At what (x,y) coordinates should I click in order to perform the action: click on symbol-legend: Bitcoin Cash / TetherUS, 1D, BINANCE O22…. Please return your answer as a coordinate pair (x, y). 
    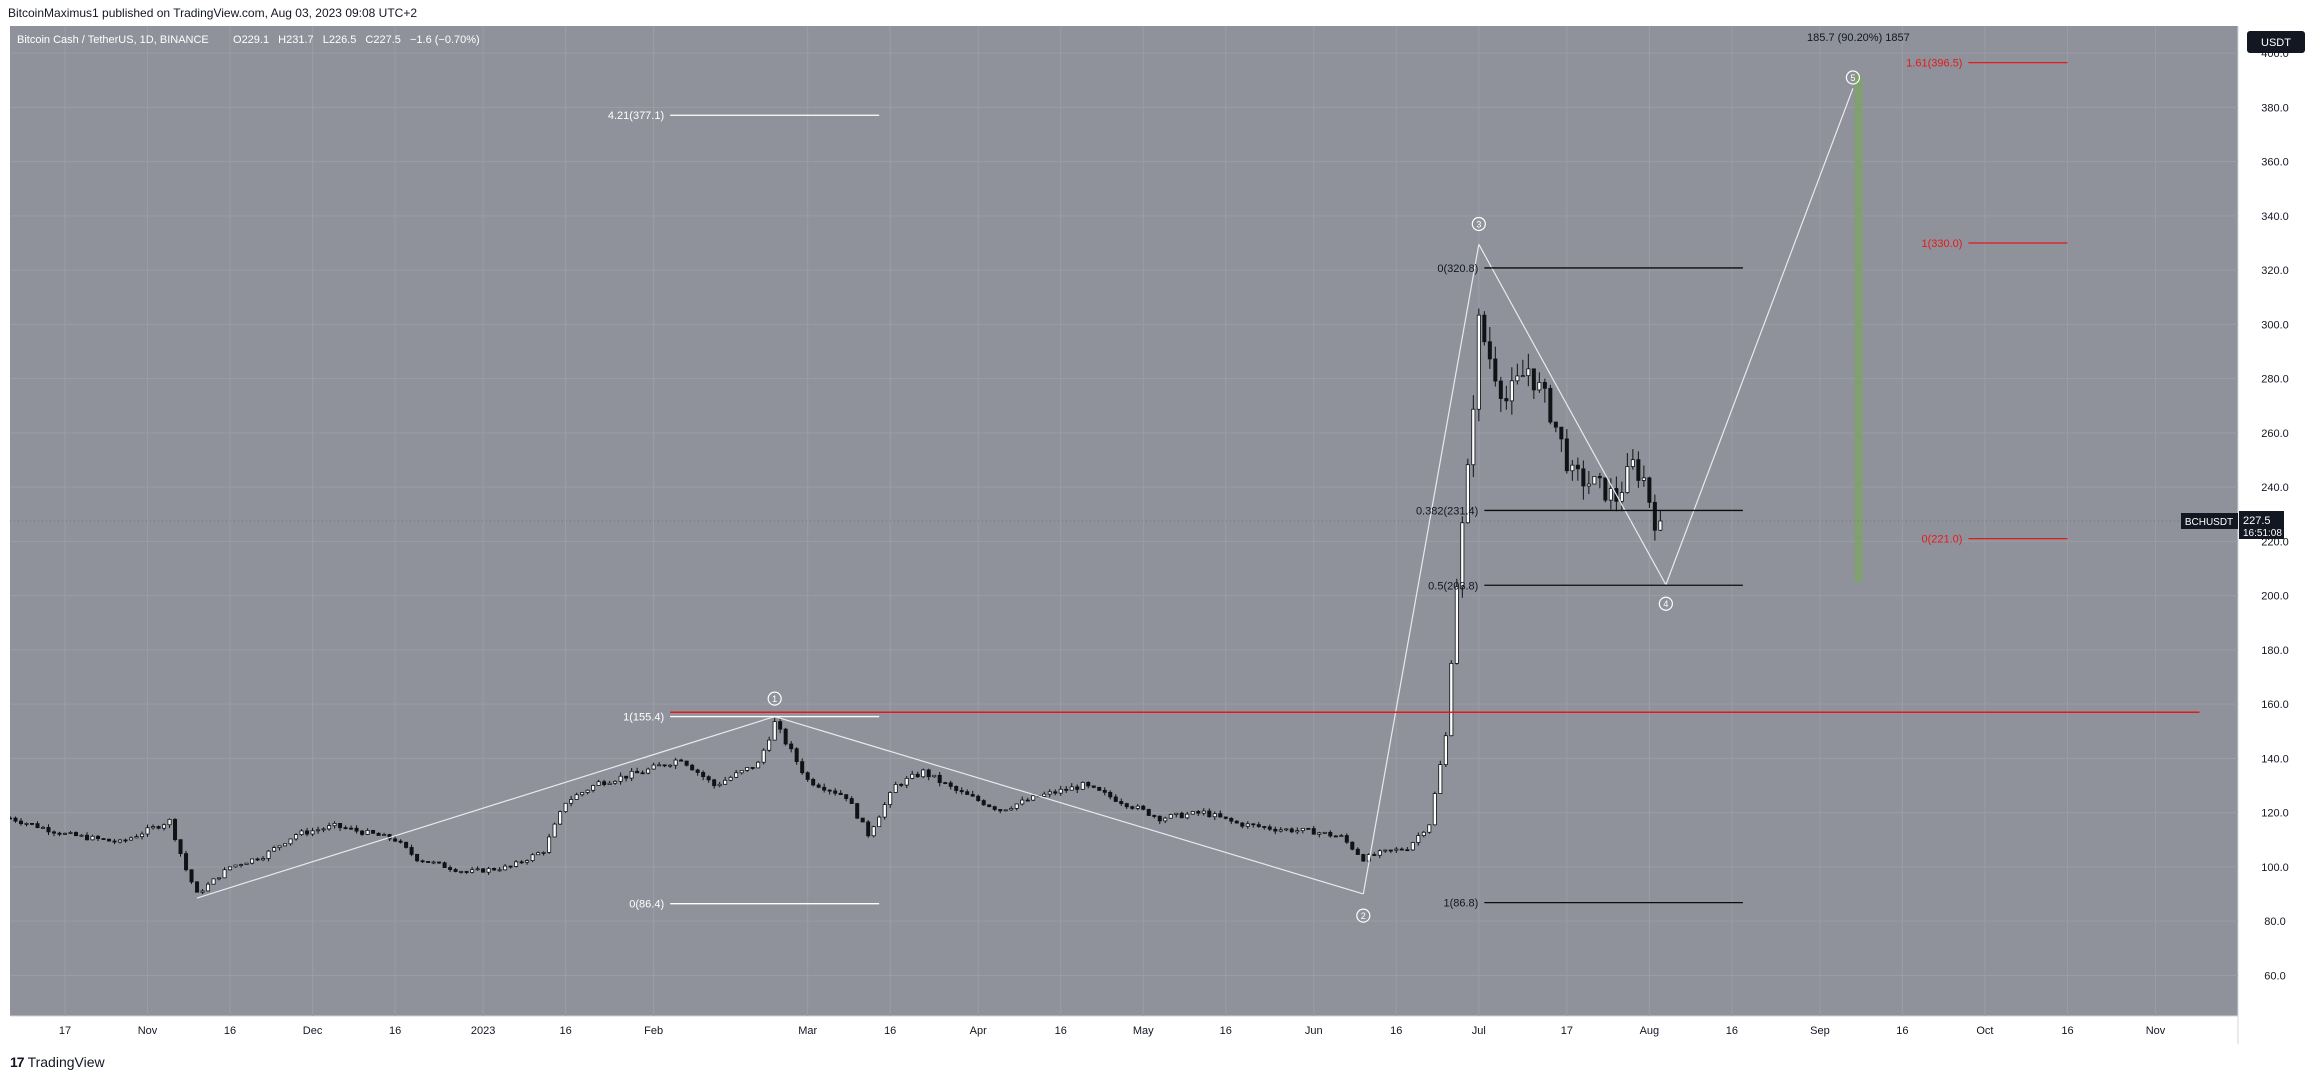
    Looking at the image, I should click on (248, 40).